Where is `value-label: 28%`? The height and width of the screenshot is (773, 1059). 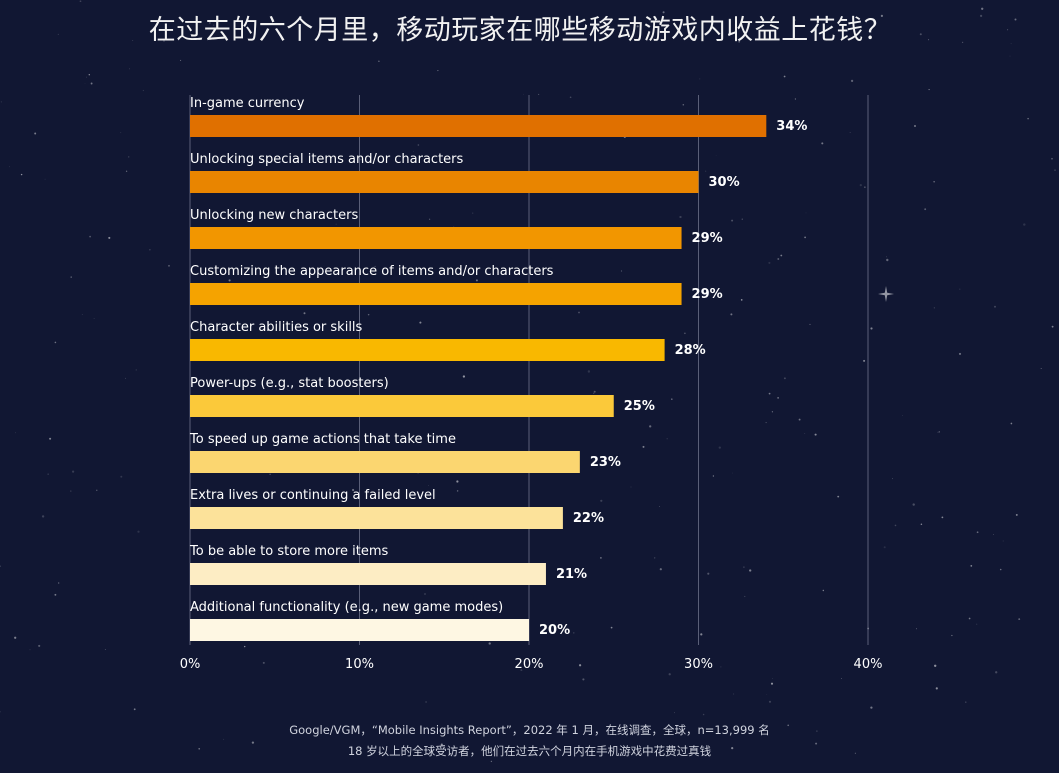
value-label: 28% is located at coordinates (690, 350).